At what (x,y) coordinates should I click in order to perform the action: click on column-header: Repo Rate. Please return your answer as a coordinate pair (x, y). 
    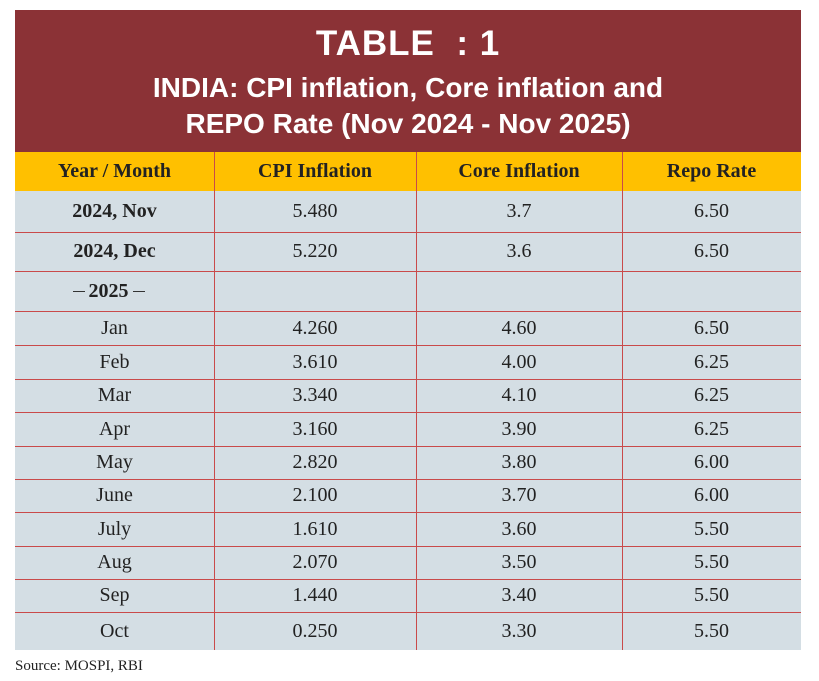
    Looking at the image, I should click on (711, 171).